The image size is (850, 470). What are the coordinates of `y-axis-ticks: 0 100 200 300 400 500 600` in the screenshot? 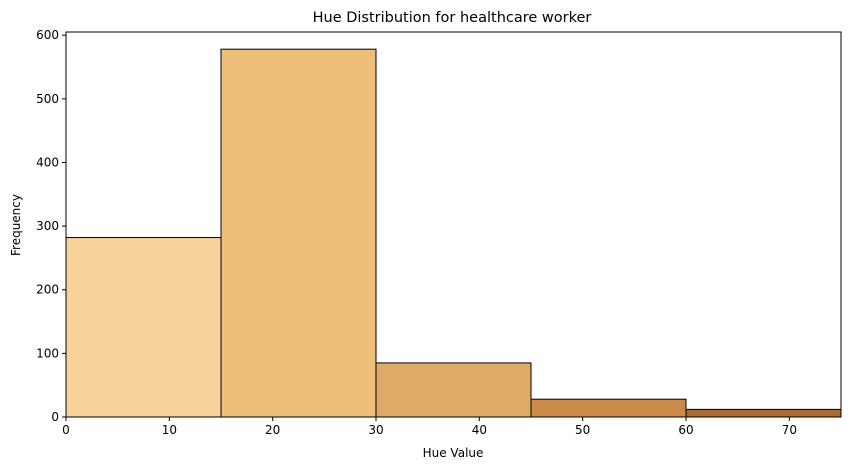 It's located at (51, 226).